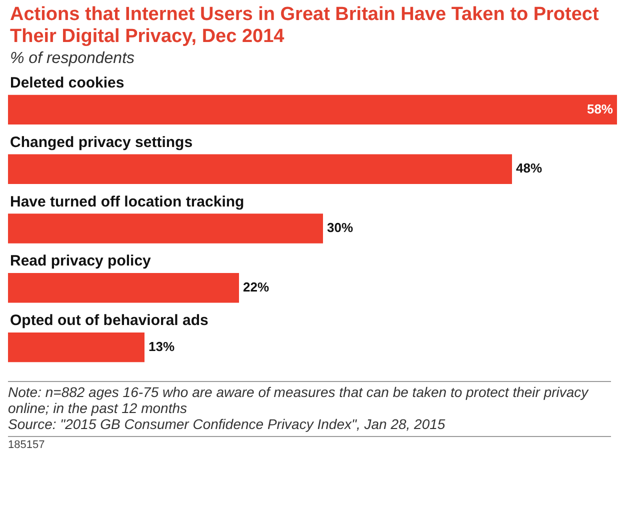 The height and width of the screenshot is (510, 619). I want to click on source-note: Source: "2015 GB Consumer Confidence Privacy Index", Jan 28, 2015, so click(227, 424).